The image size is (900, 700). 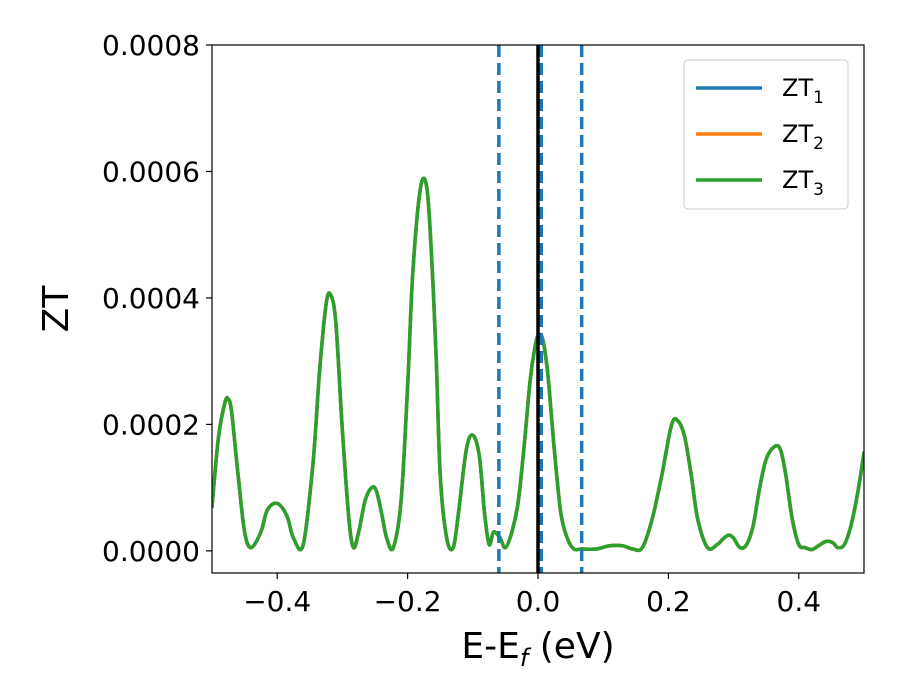 What do you see at coordinates (668, 601) in the screenshot?
I see `x-tick-label: 0.2` at bounding box center [668, 601].